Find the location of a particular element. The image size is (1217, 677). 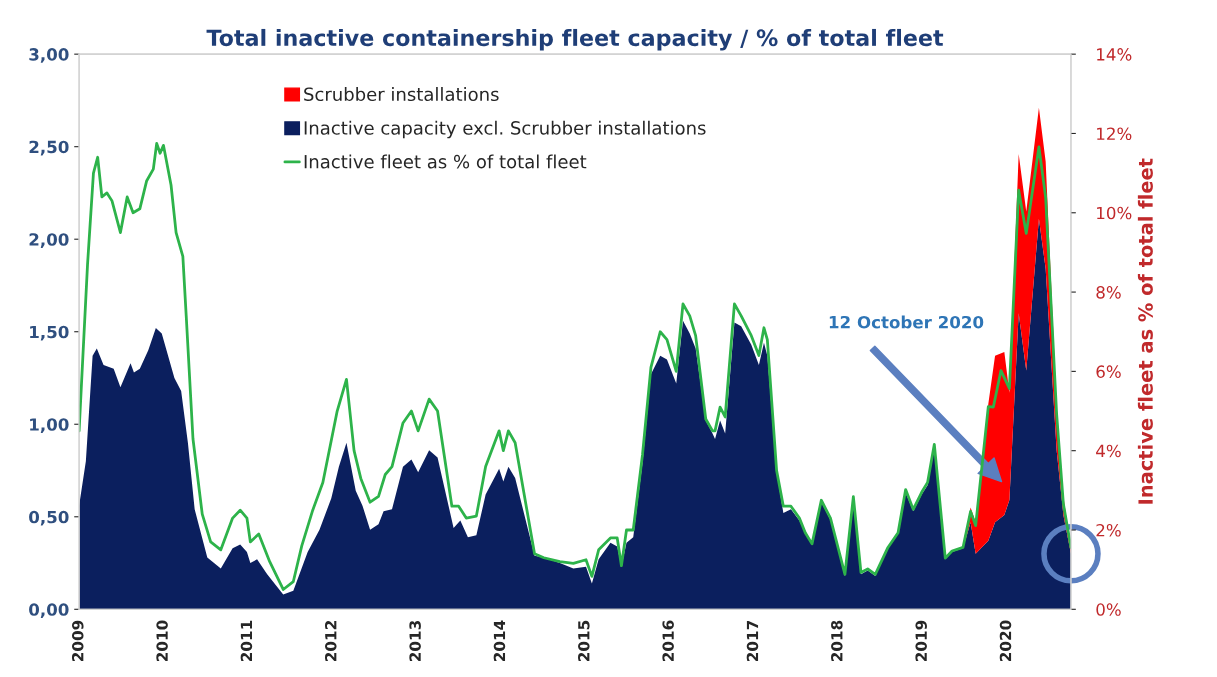

x-tick-label: 2014 is located at coordinates (499, 641).